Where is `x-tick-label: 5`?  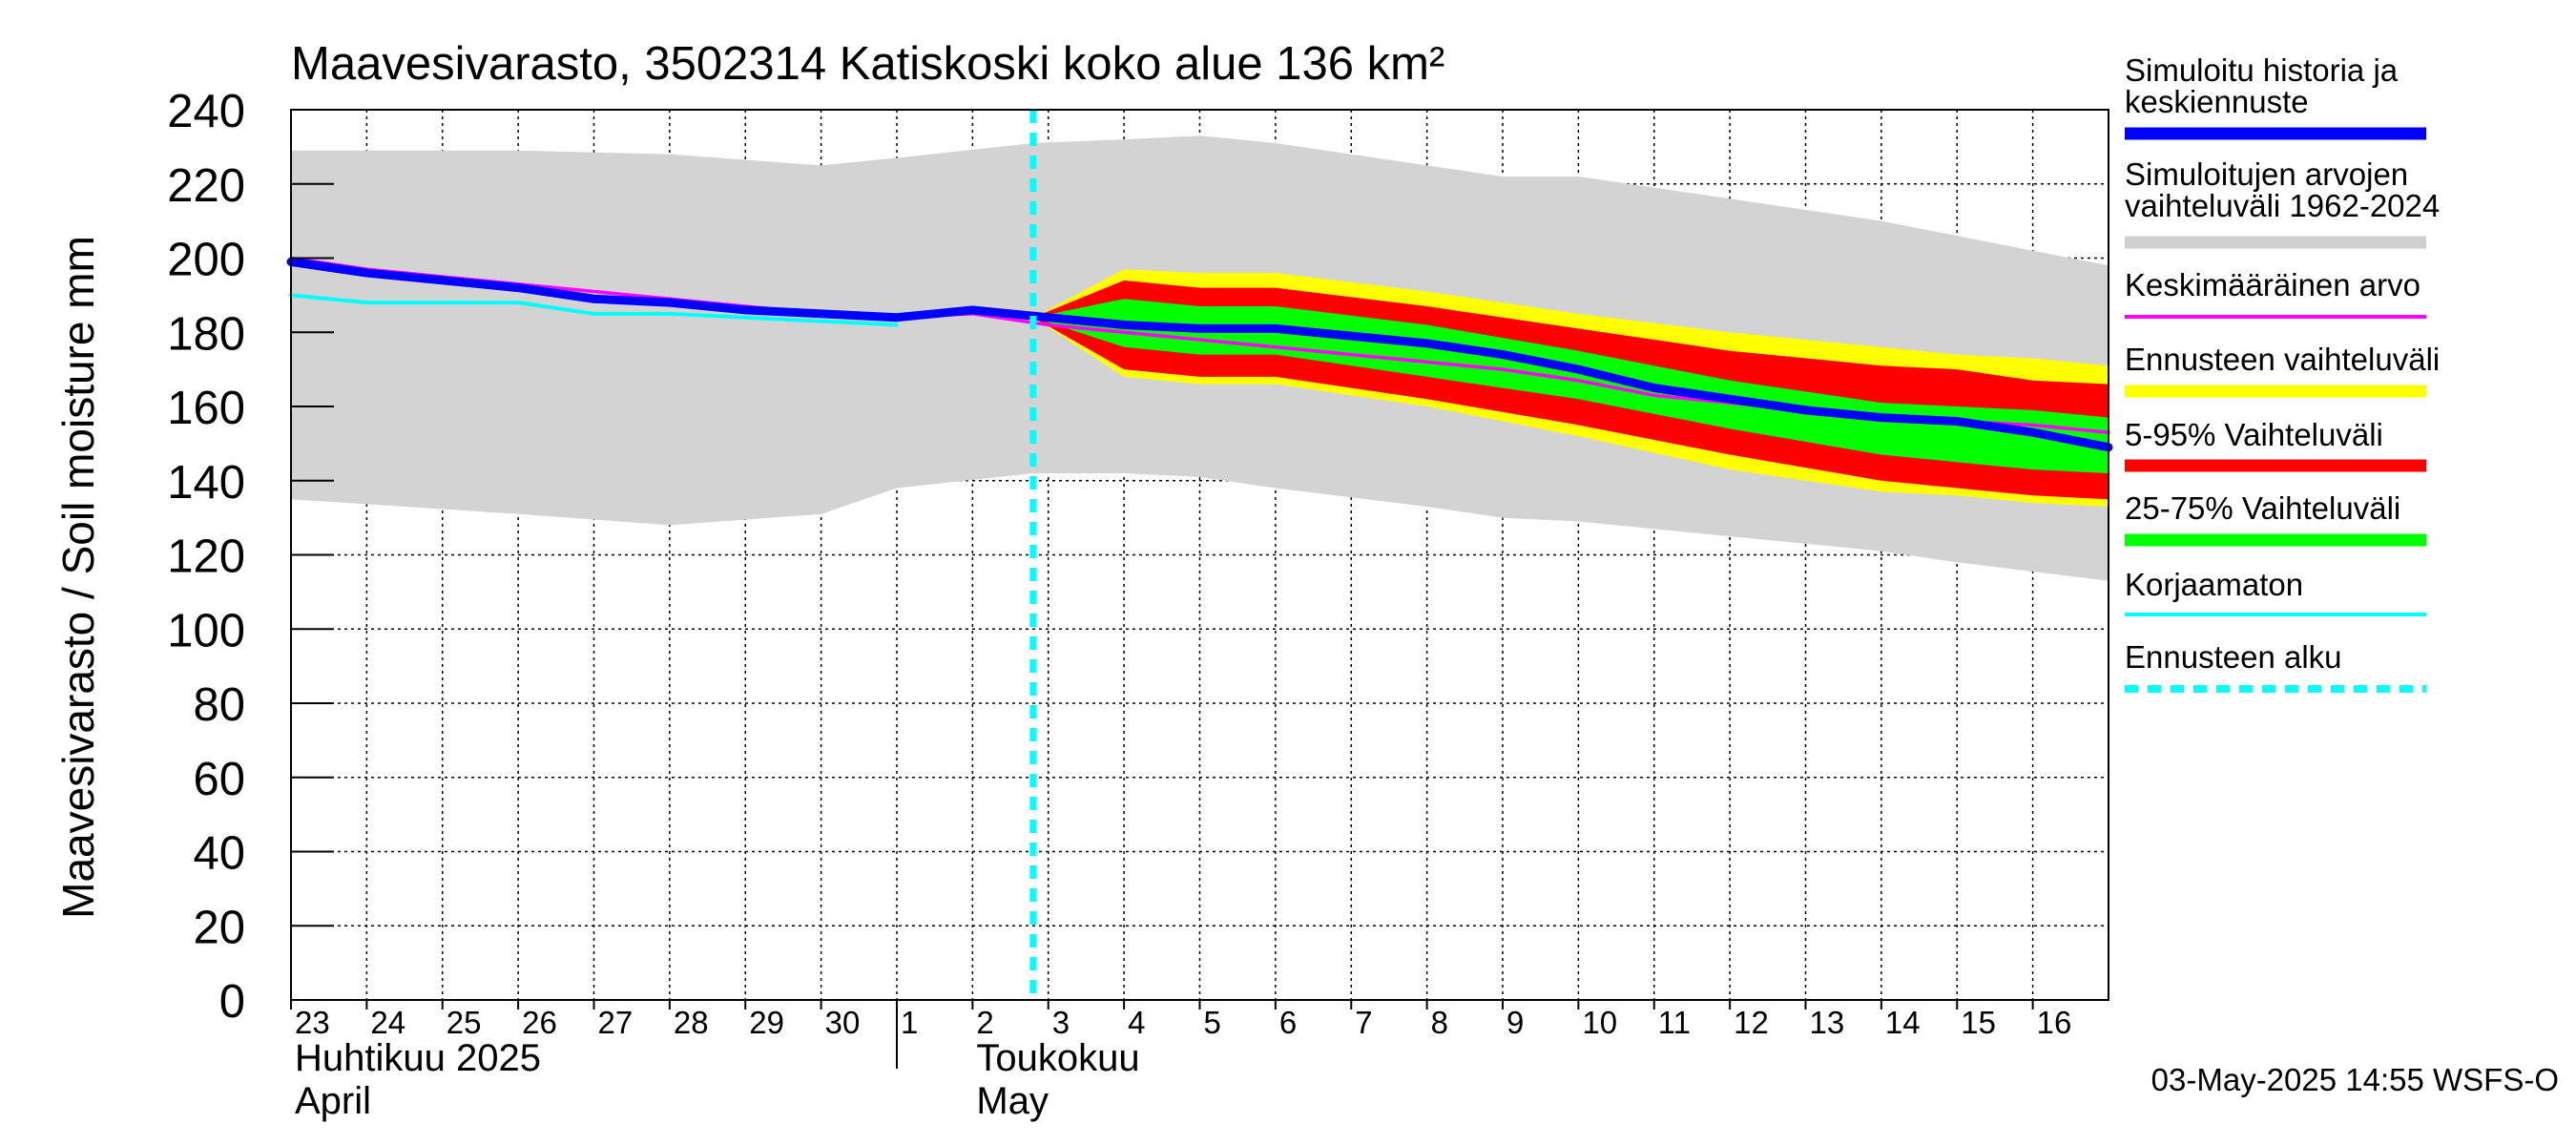 x-tick-label: 5 is located at coordinates (1212, 1022).